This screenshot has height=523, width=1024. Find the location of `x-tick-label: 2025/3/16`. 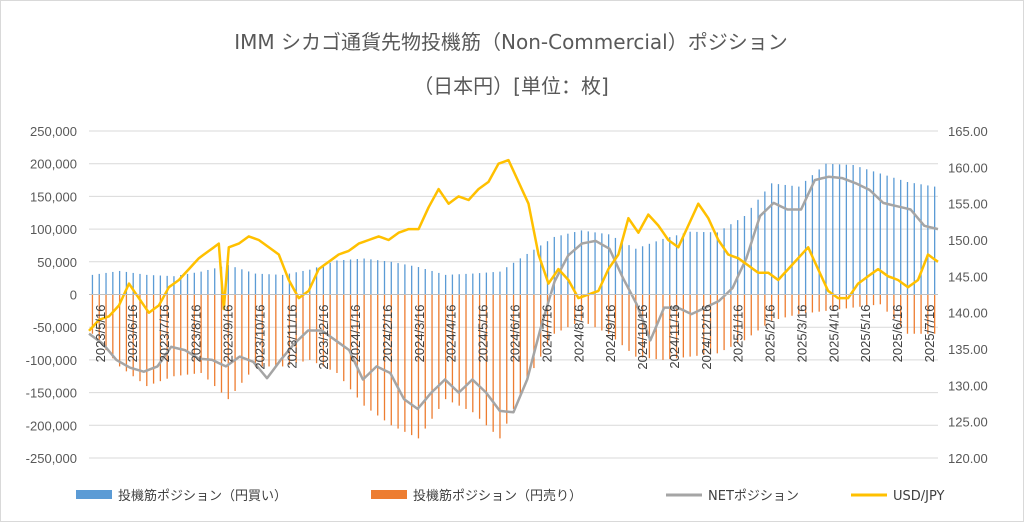

x-tick-label: 2025/3/16 is located at coordinates (801, 334).